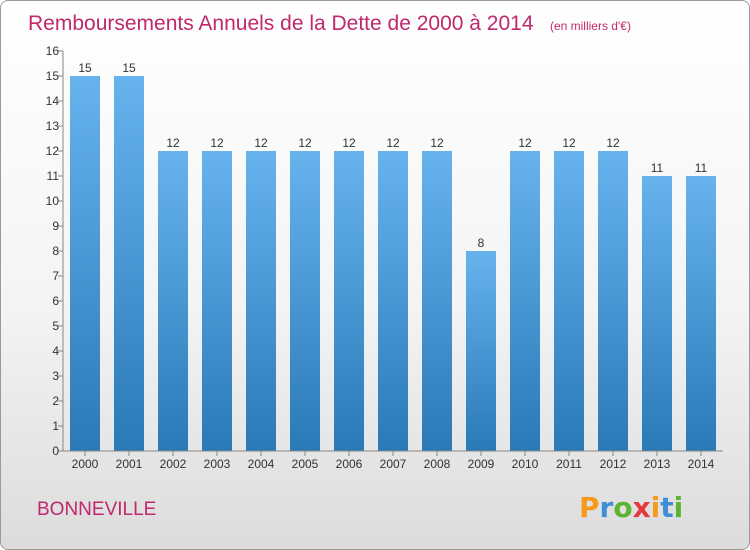  I want to click on data-label-2013: 11, so click(657, 168).